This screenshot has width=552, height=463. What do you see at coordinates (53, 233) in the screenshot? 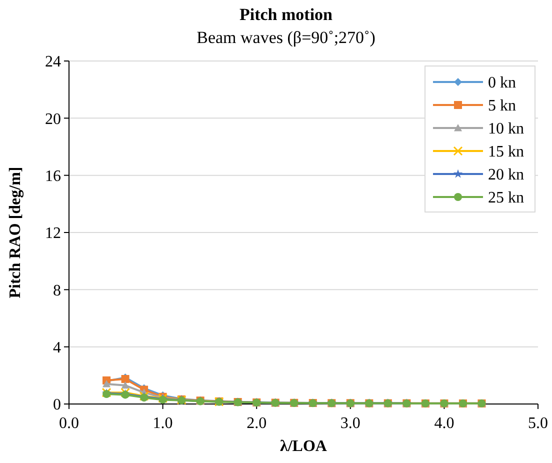
I see `y-tick-label: 12` at bounding box center [53, 233].